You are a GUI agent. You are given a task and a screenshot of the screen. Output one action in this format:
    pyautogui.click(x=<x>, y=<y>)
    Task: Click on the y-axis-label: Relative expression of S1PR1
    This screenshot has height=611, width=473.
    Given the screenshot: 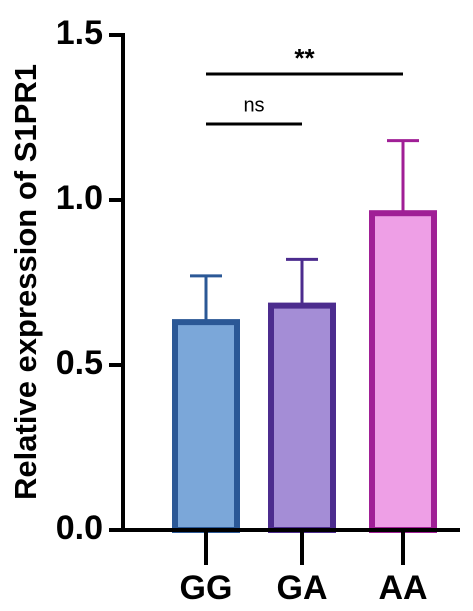 What is the action you would take?
    pyautogui.click(x=25, y=282)
    